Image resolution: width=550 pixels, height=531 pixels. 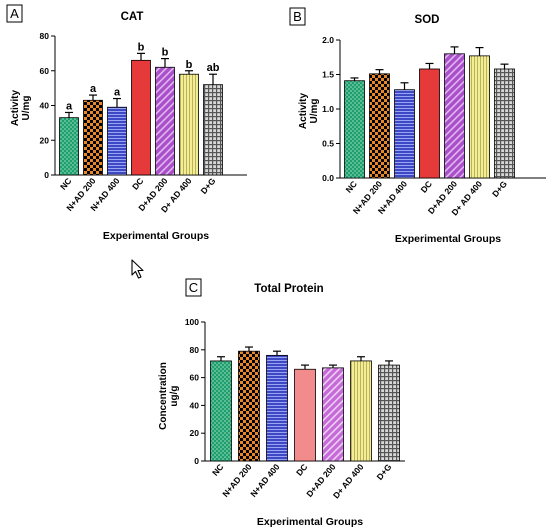 I want to click on panel-label-c: C, so click(x=193, y=287).